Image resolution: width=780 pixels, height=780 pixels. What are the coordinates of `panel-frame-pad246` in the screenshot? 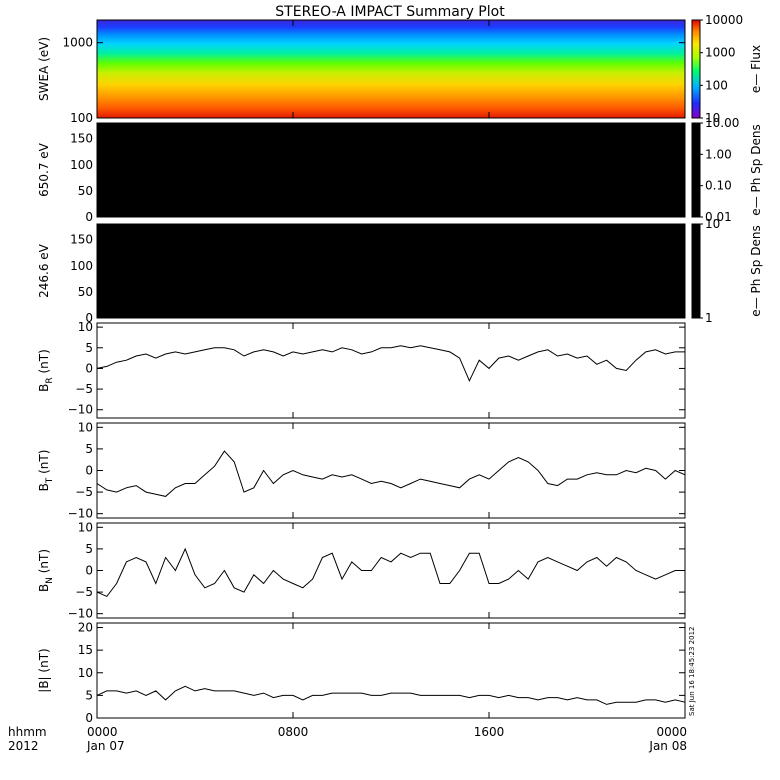 It's located at (391, 271).